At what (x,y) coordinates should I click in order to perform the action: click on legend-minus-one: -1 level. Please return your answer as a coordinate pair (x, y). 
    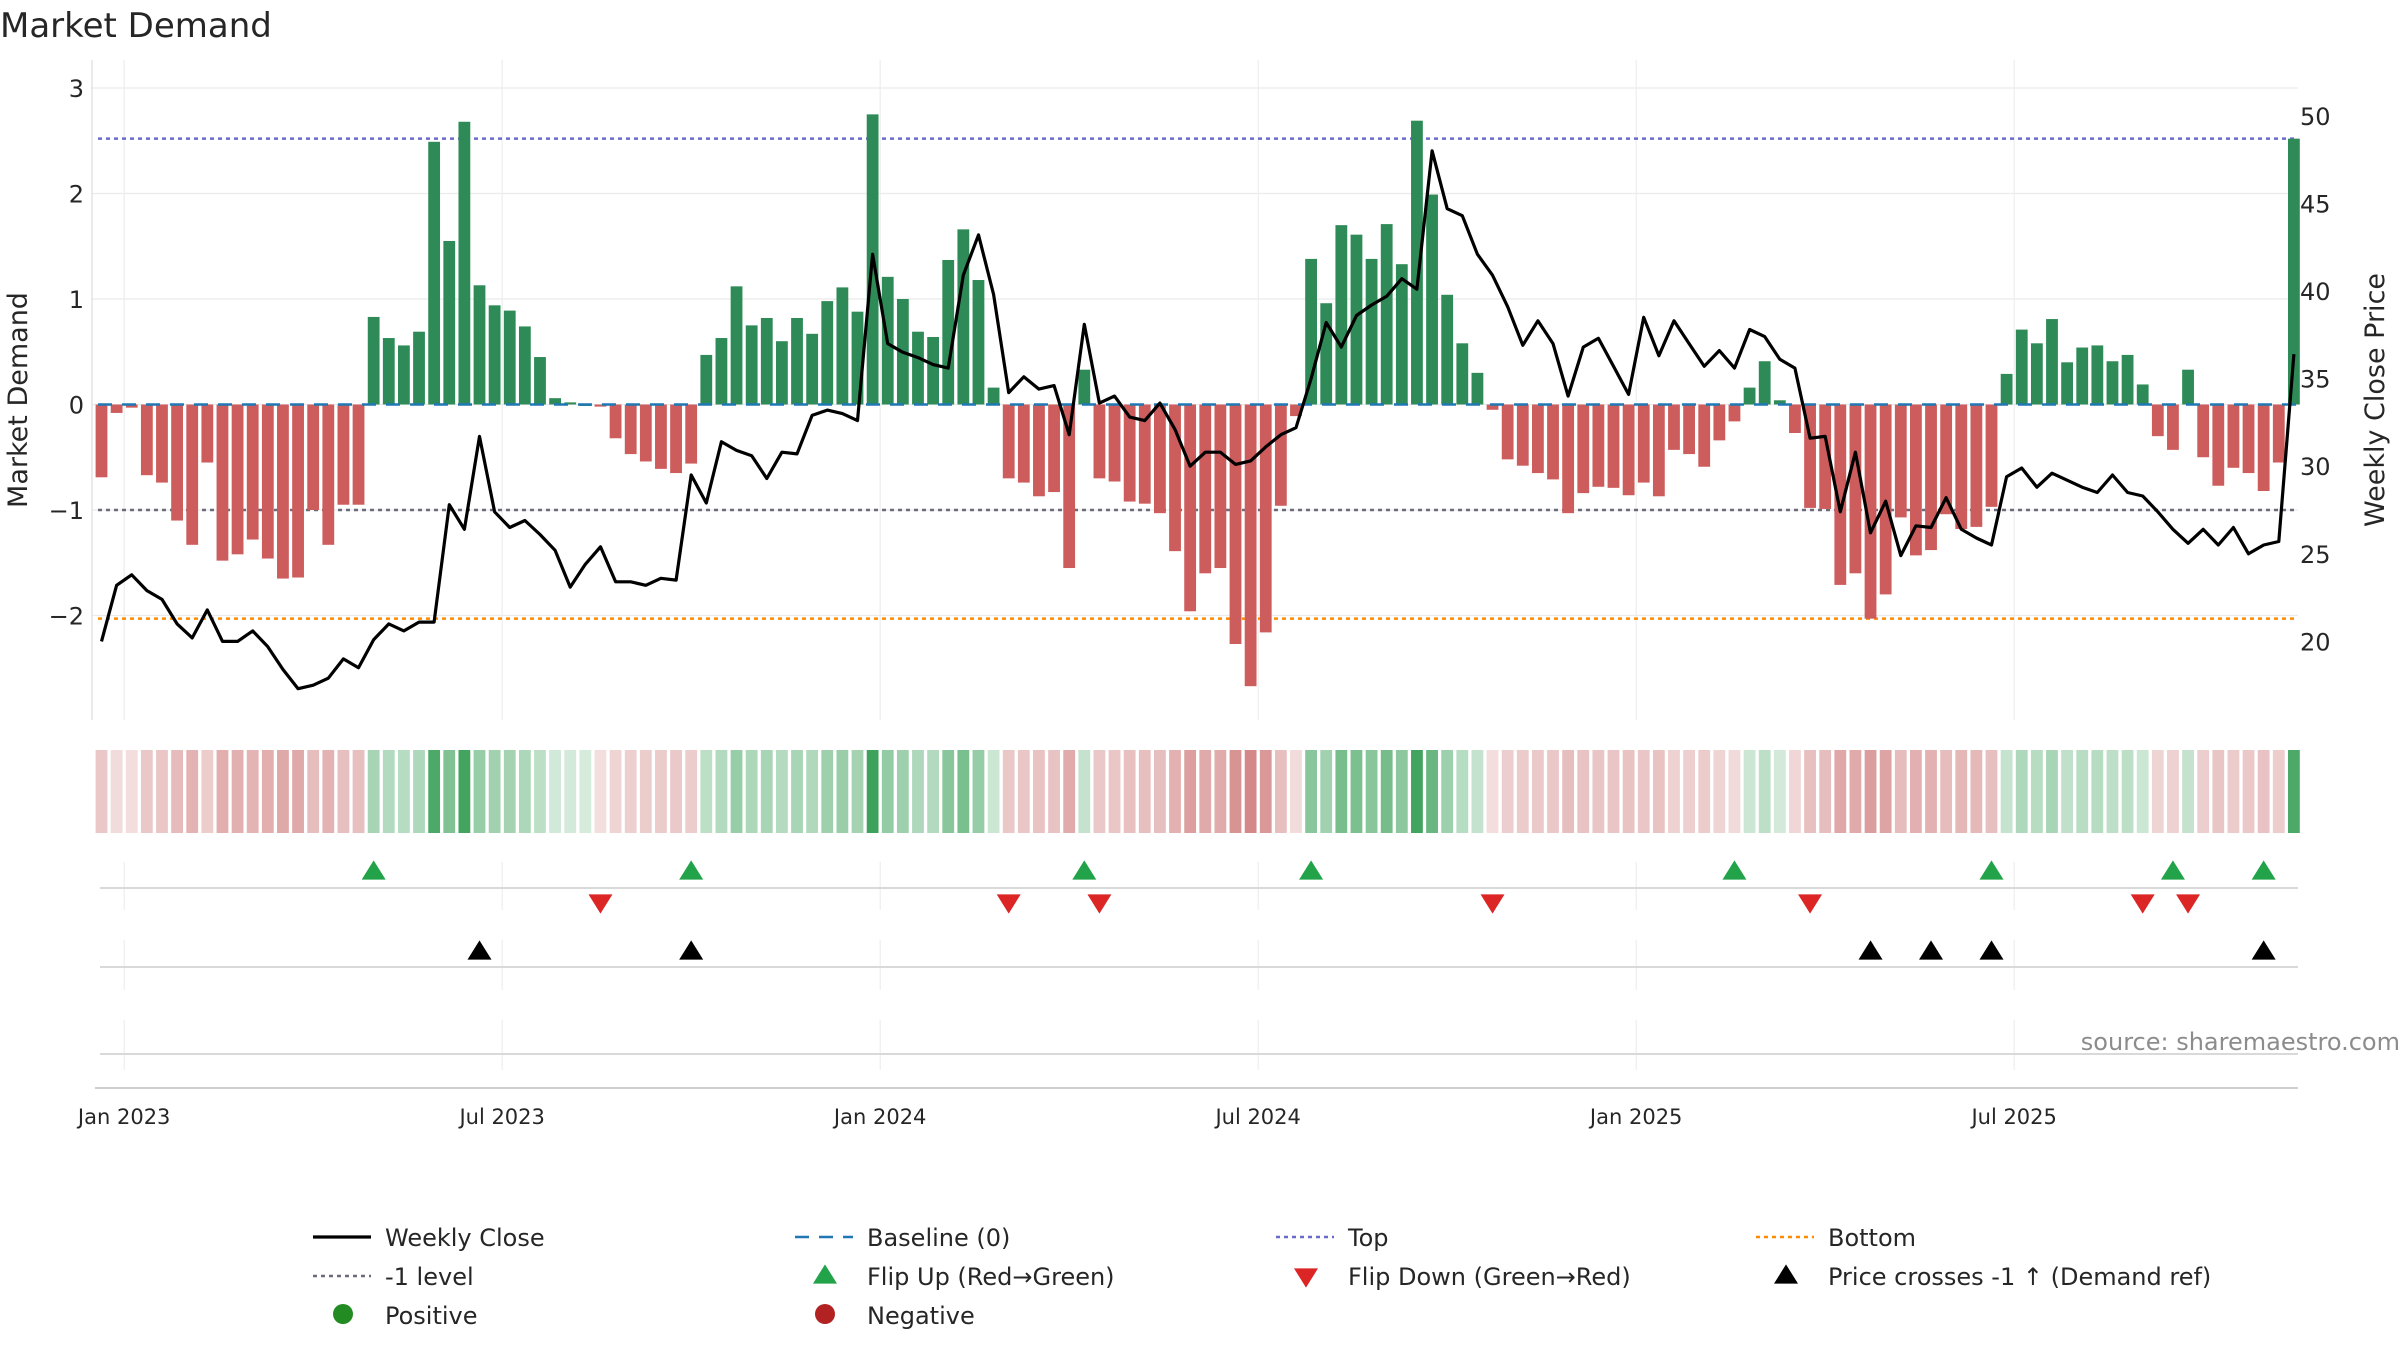
    Looking at the image, I should click on (429, 1277).